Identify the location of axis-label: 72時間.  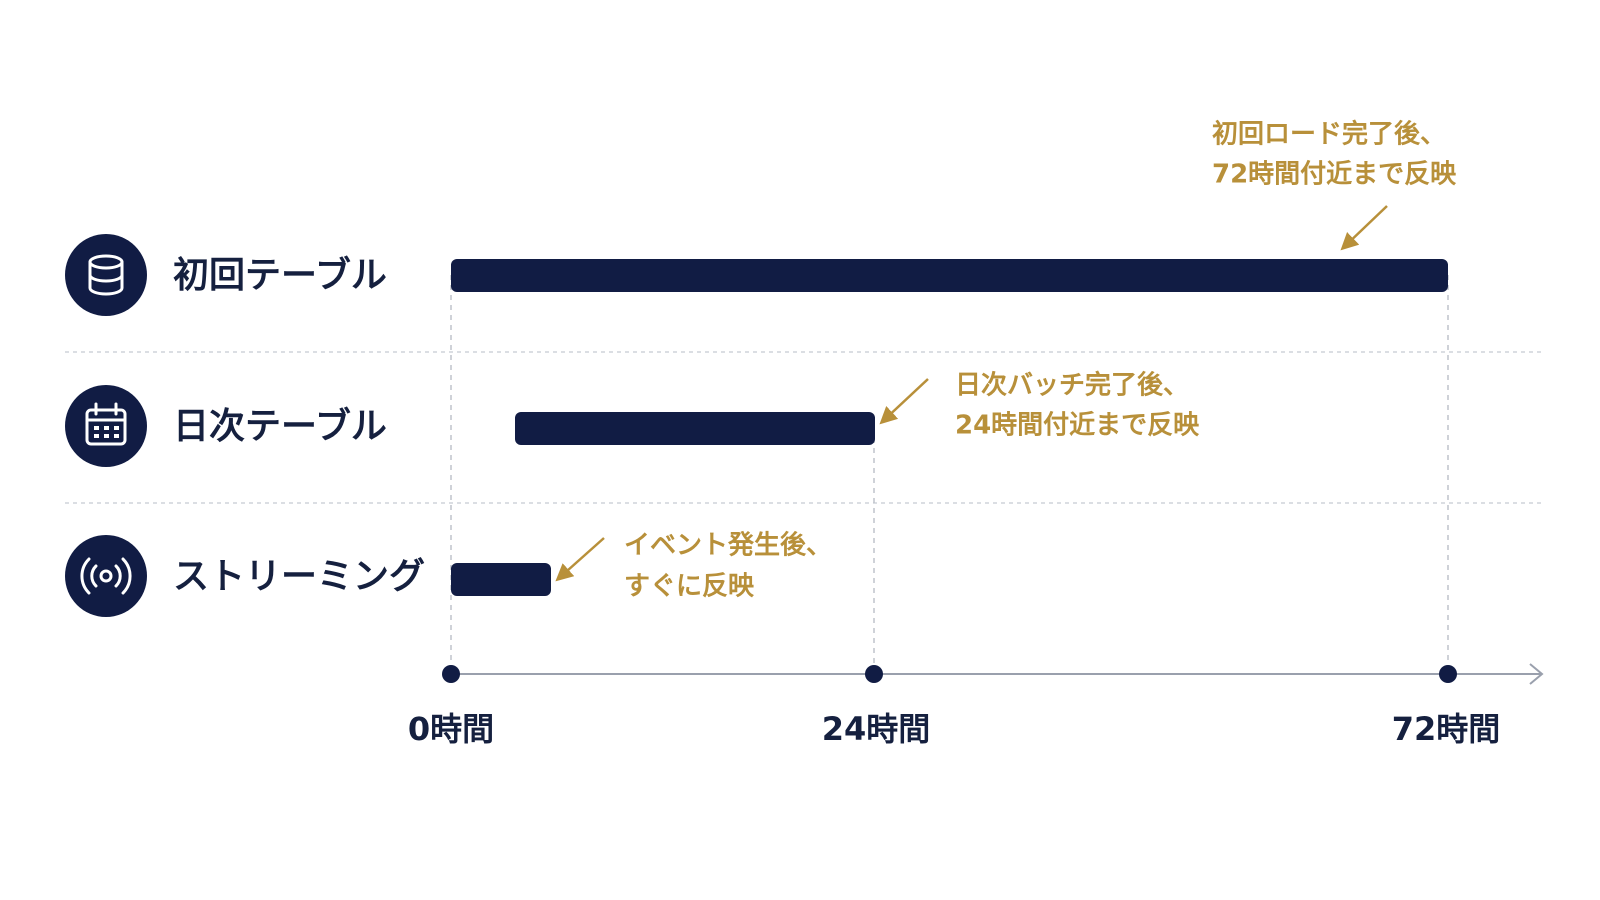
(1446, 729).